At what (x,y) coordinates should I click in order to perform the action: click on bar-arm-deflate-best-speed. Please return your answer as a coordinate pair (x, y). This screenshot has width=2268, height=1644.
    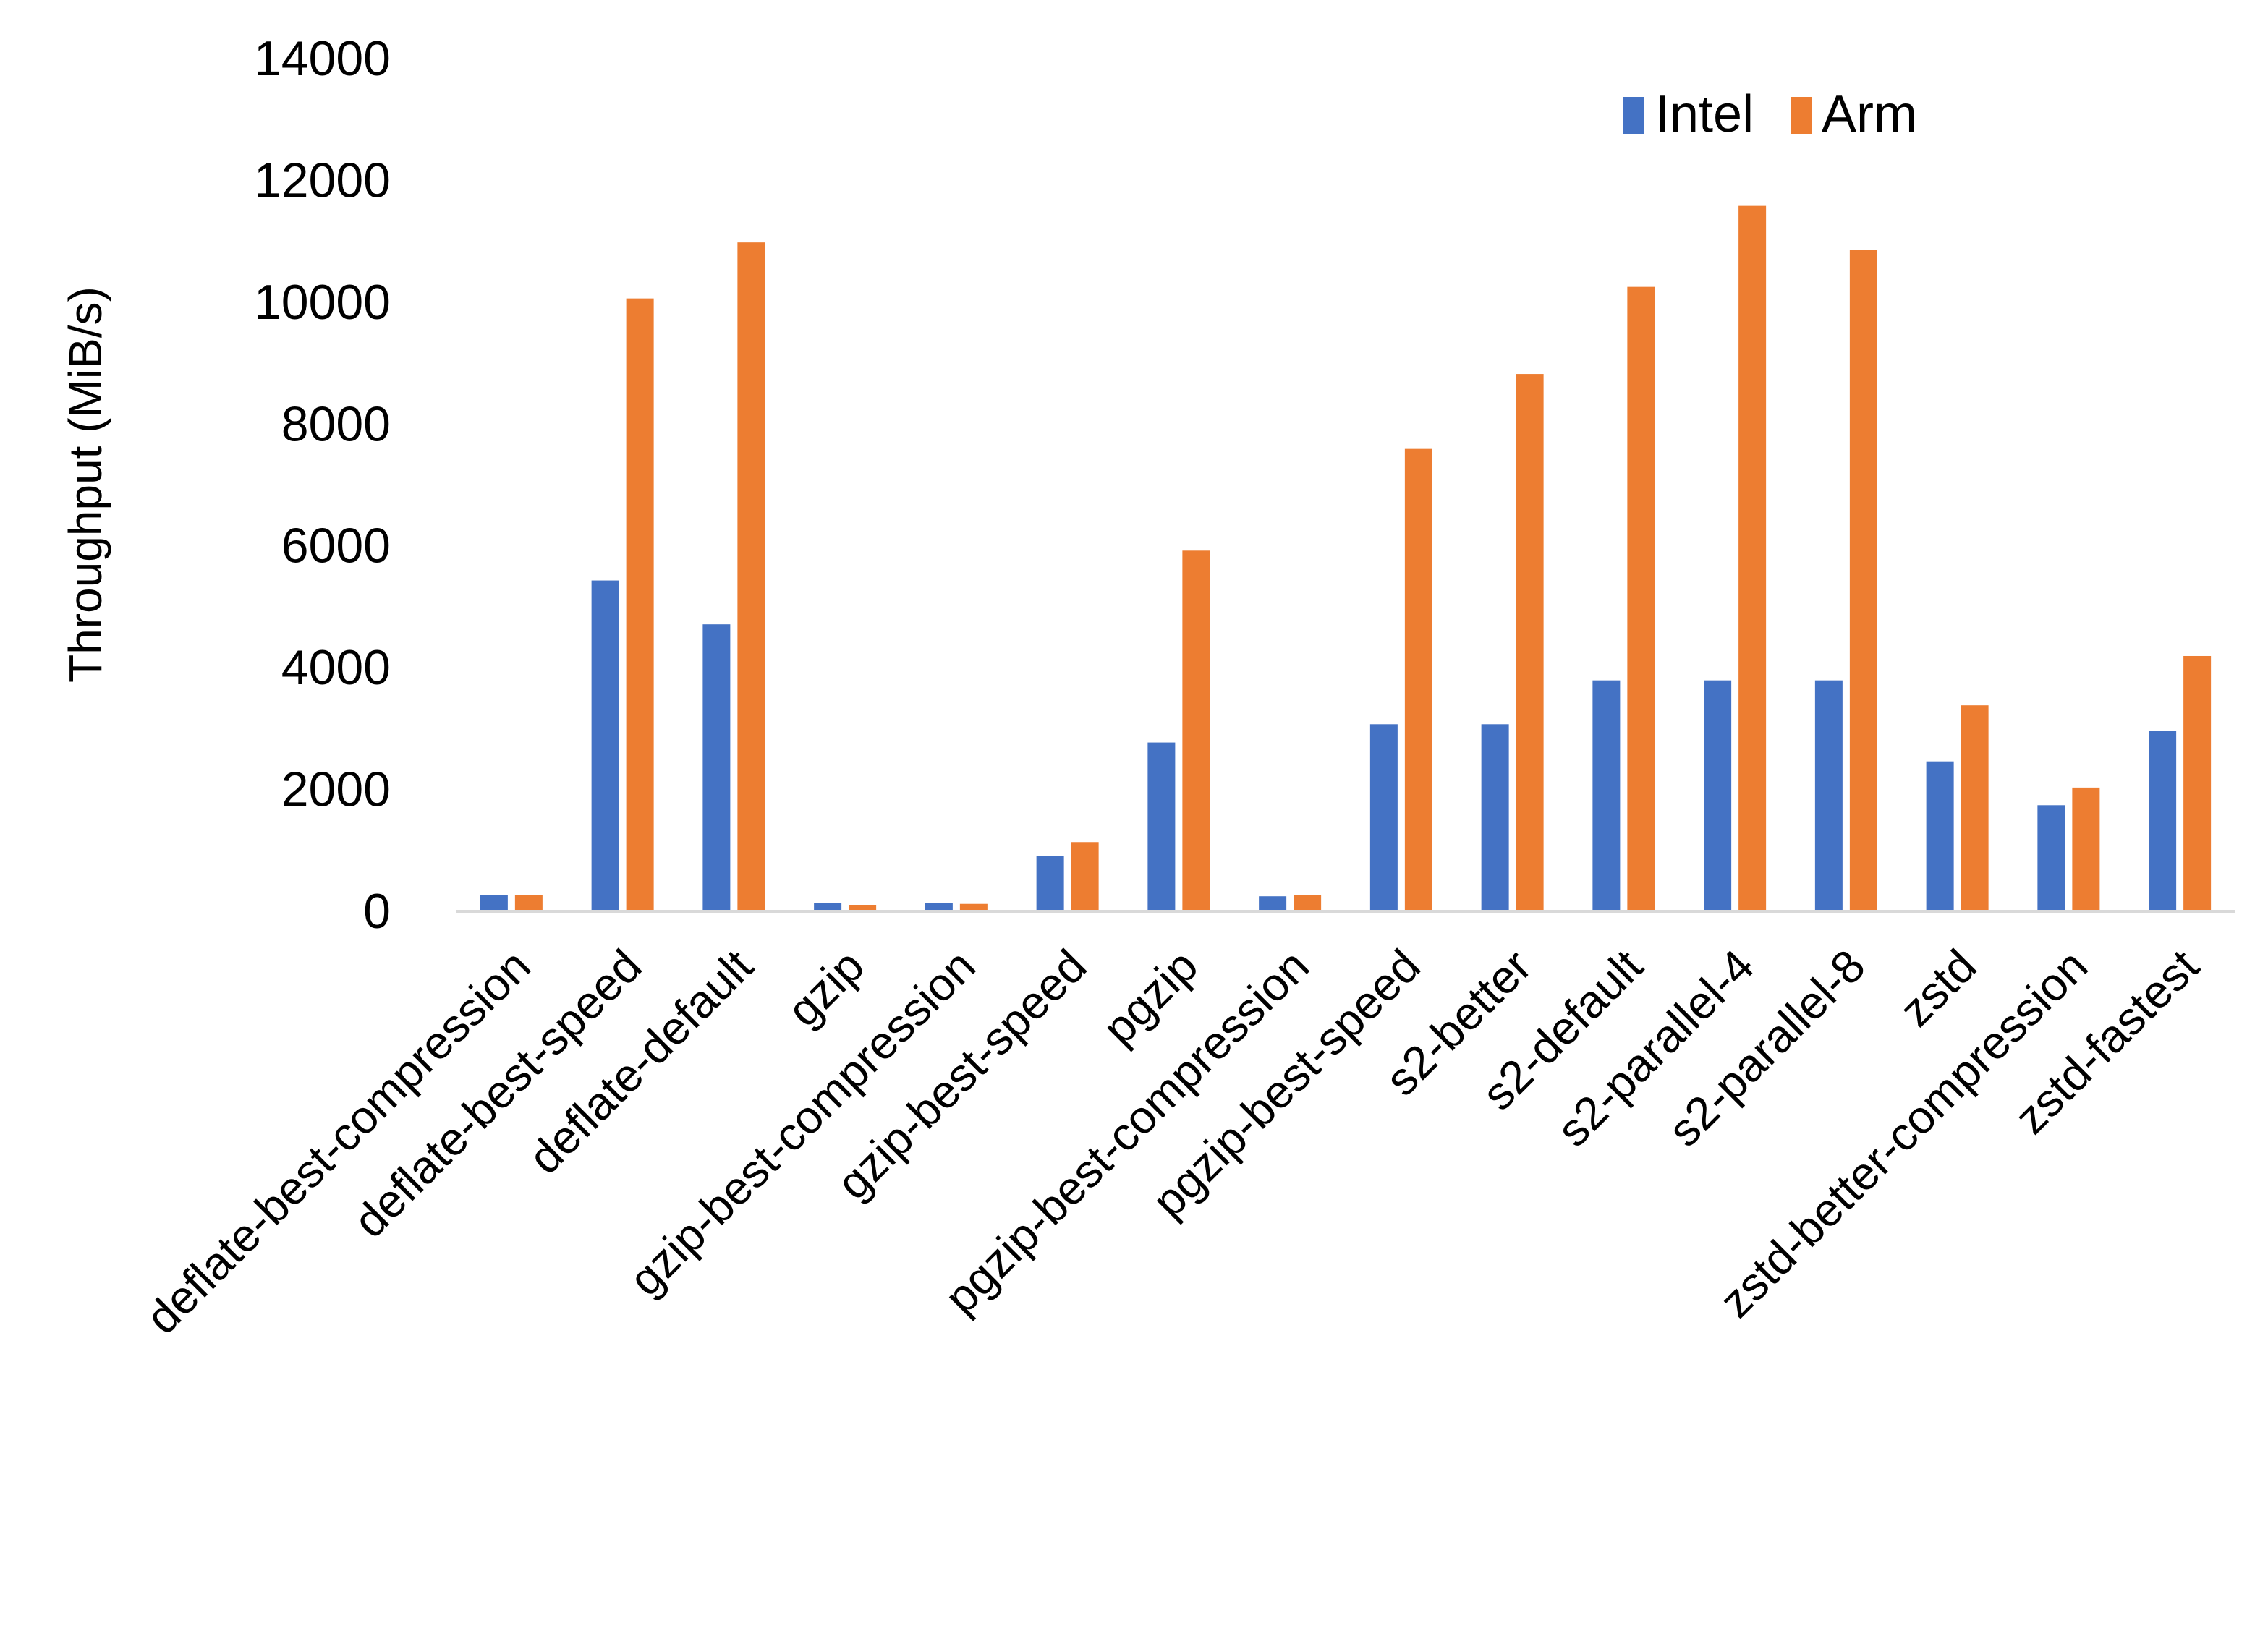
    Looking at the image, I should click on (640, 604).